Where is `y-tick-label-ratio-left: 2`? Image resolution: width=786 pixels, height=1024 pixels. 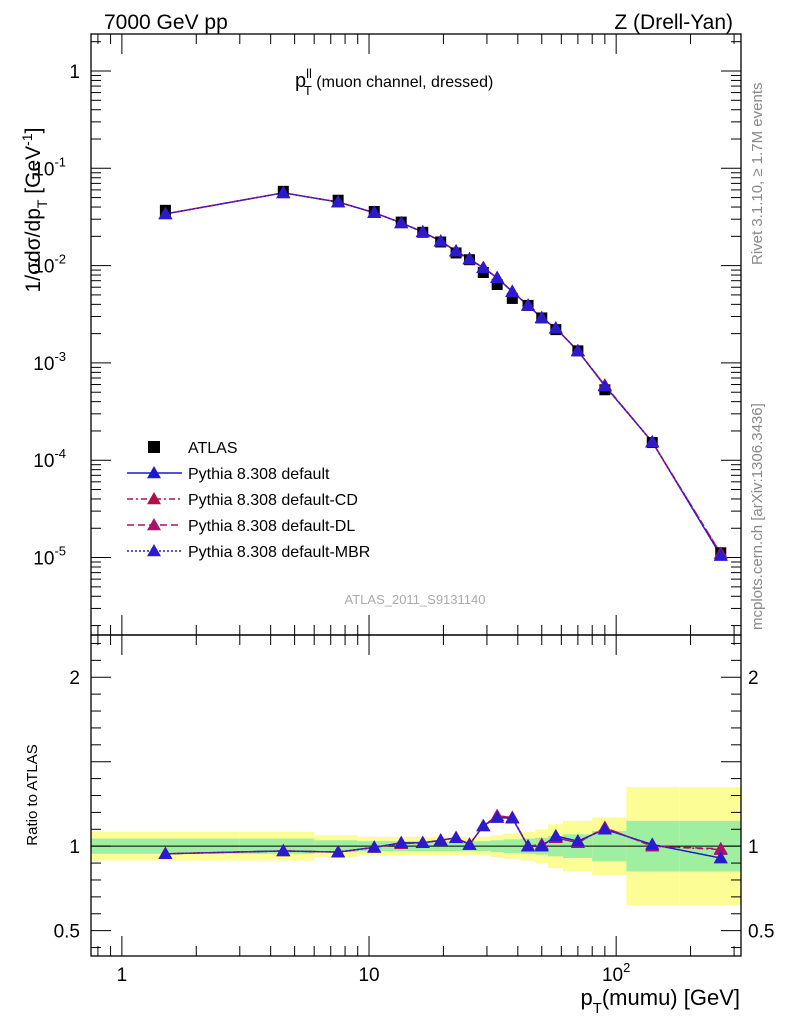
y-tick-label-ratio-left: 2 is located at coordinates (74, 678).